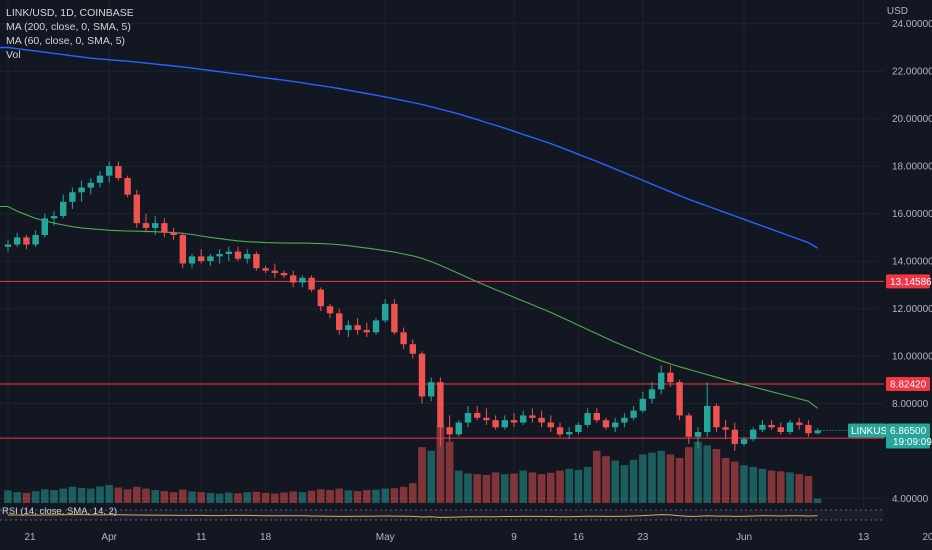  I want to click on legend-ma200: MA (200, close, 0, SMA, 5), so click(68, 27).